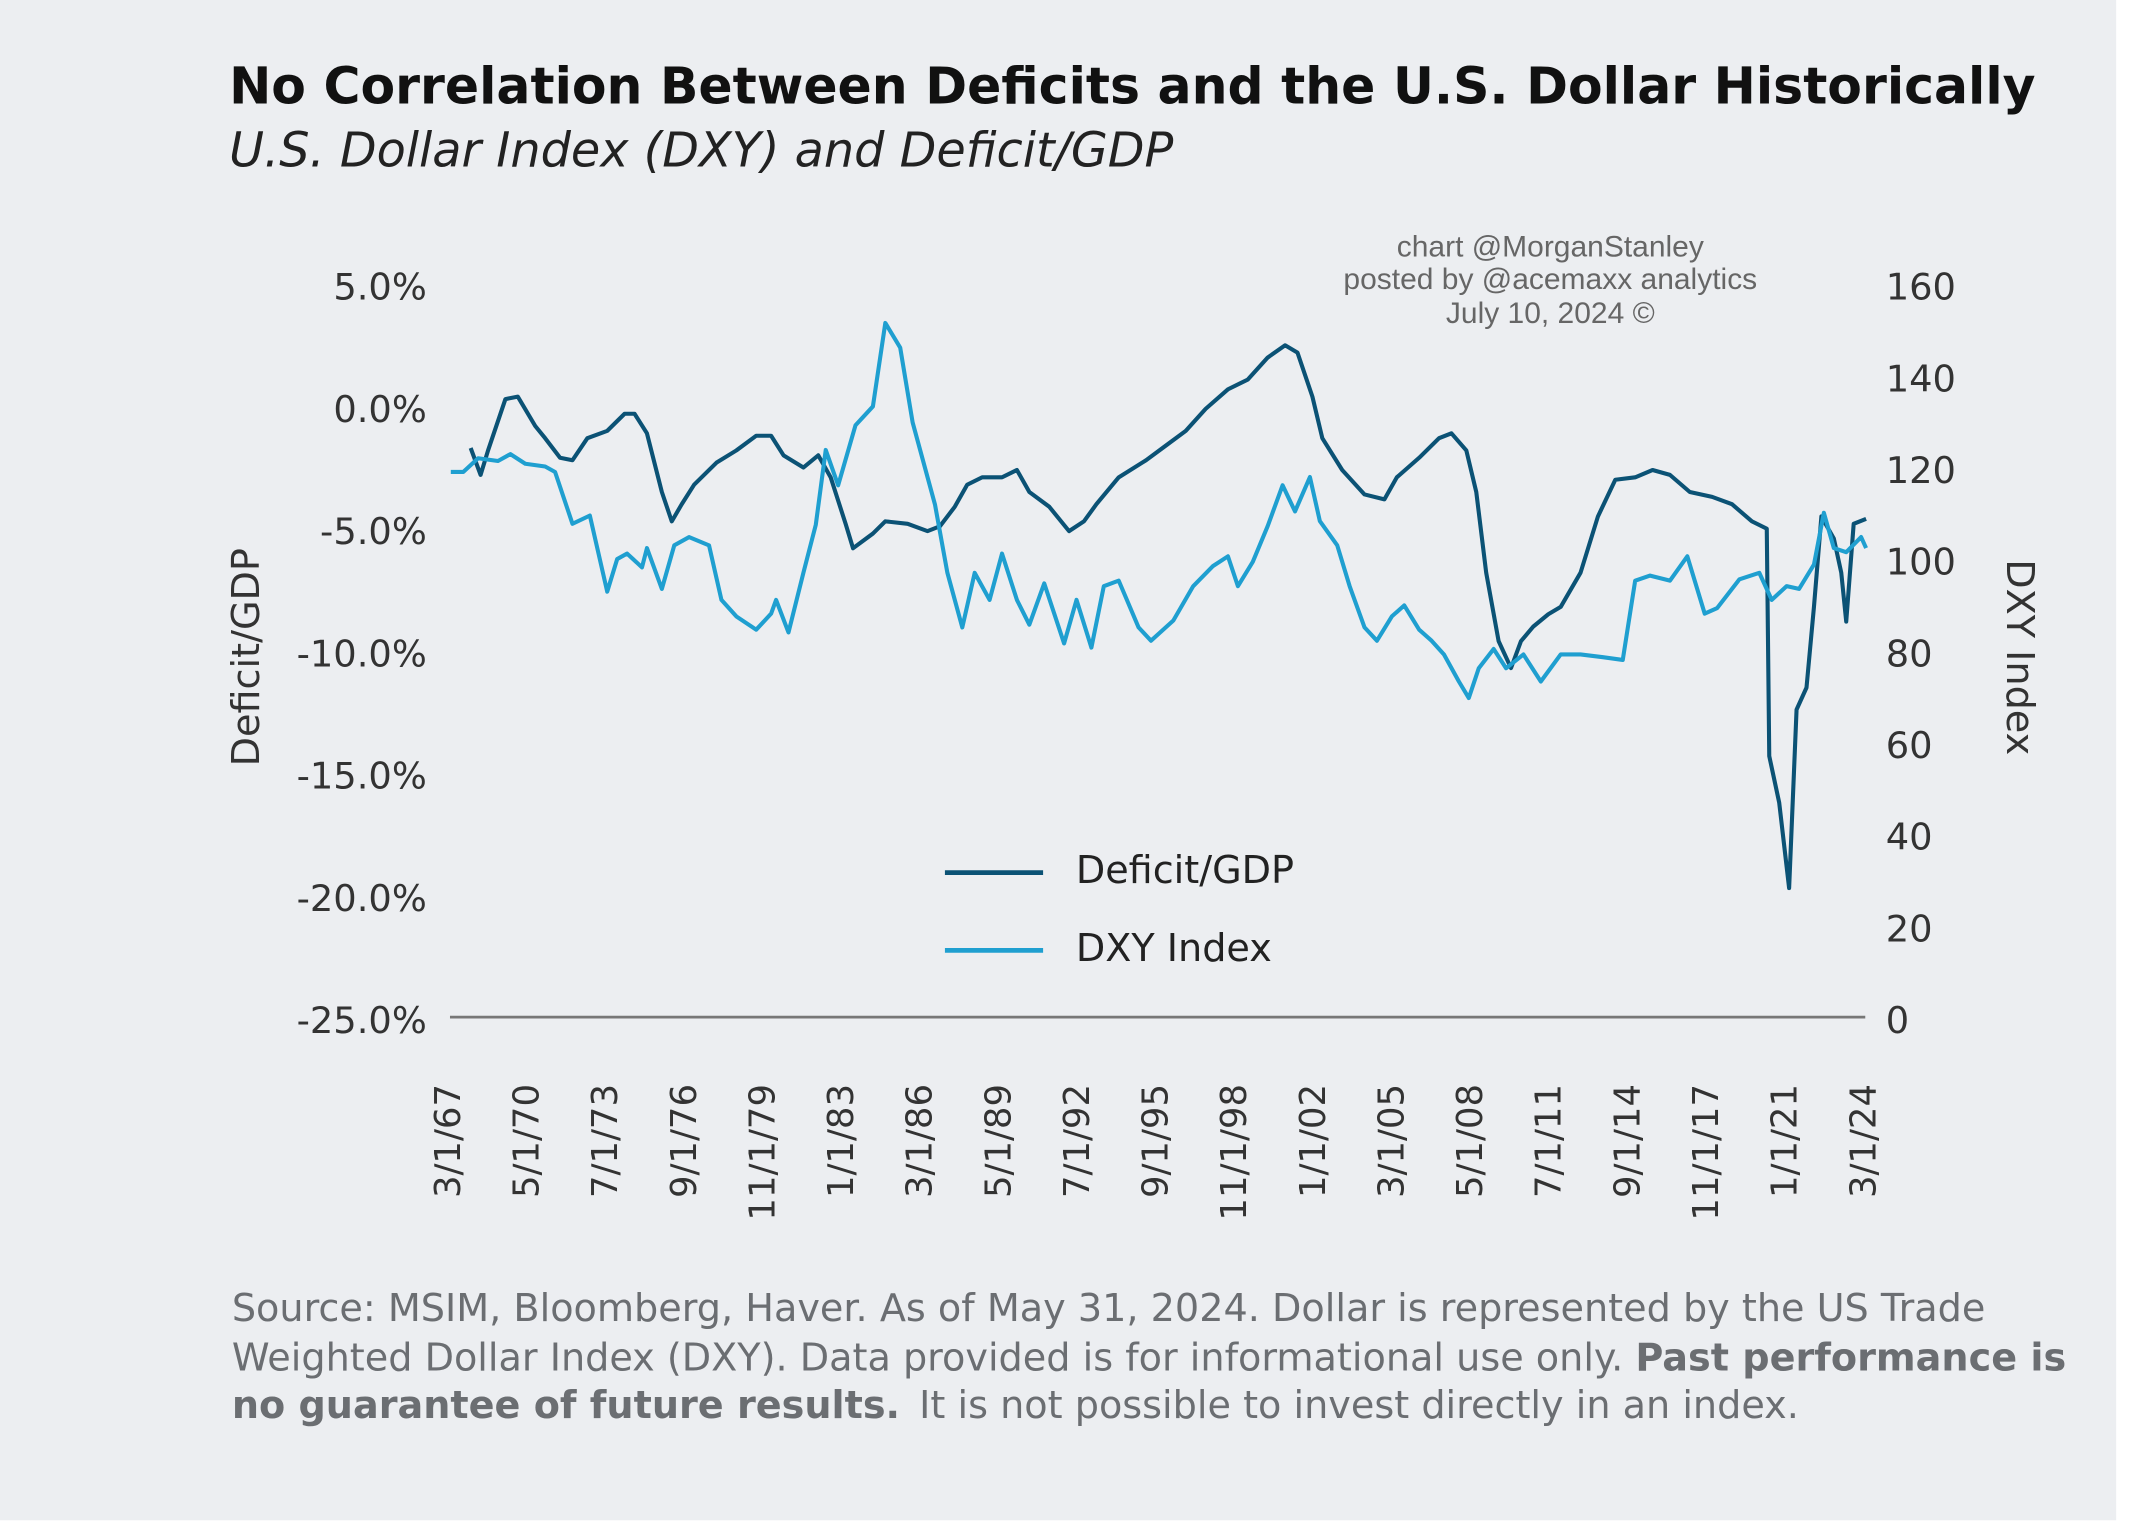 This screenshot has width=2138, height=1538. I want to click on y2-tick-label: 20, so click(1909, 928).